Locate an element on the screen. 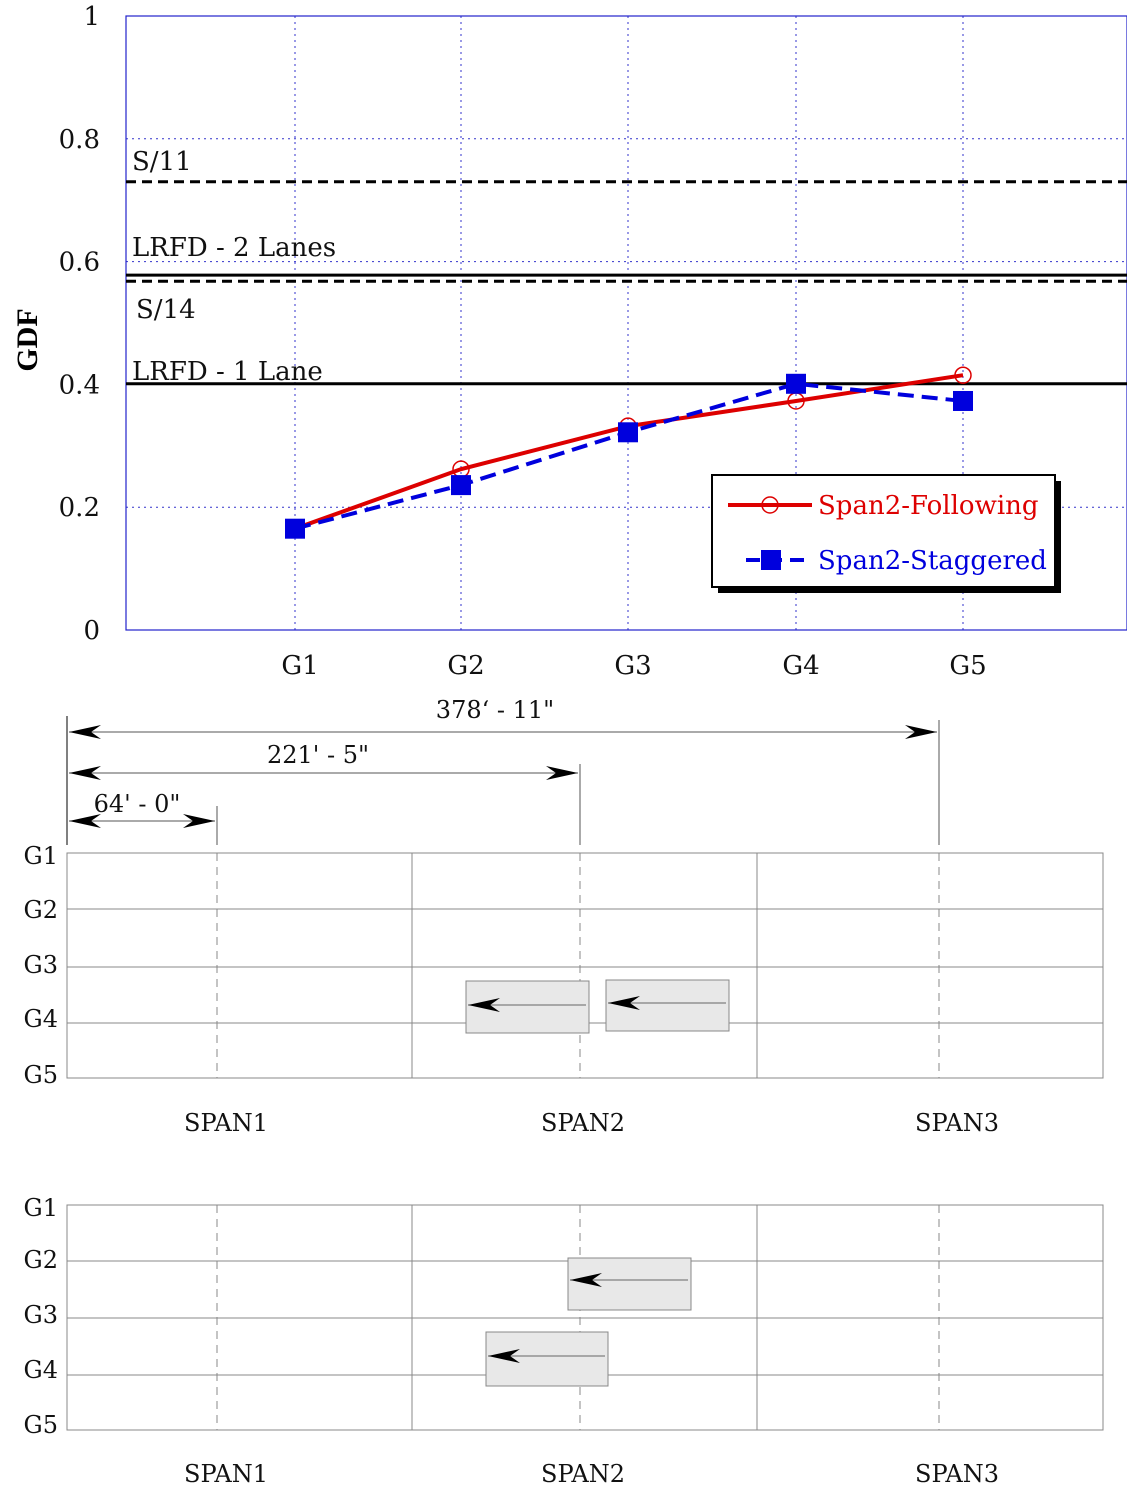 Image resolution: width=1127 pixels, height=1490 pixels. reference-line-label: LRFD - 1 Lane is located at coordinates (227, 372).